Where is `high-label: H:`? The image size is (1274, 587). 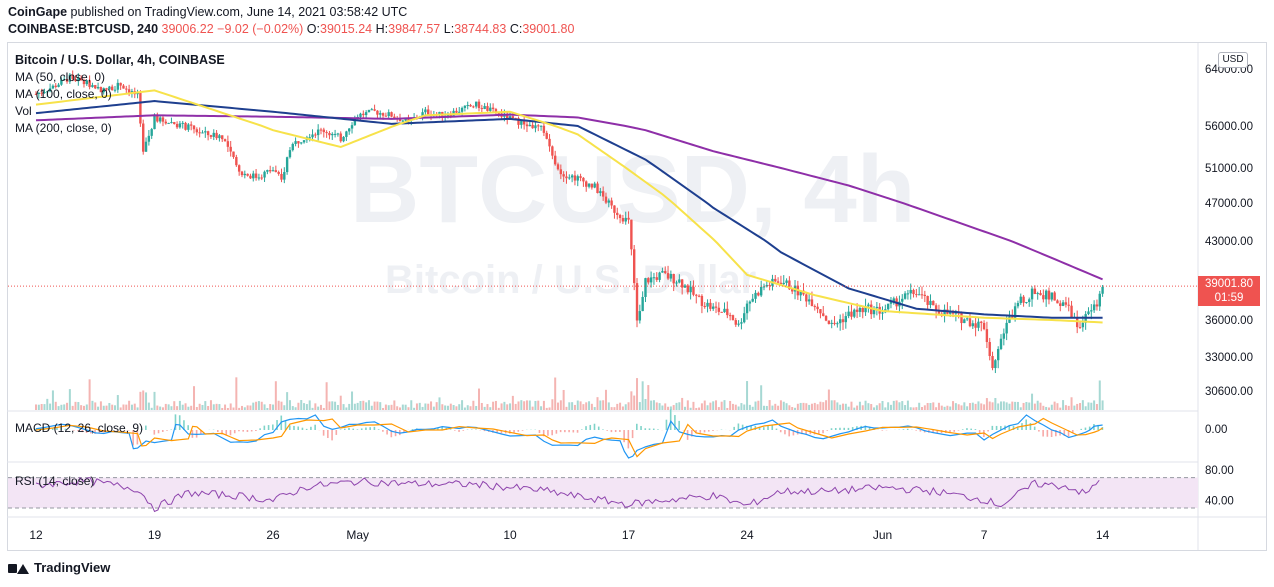
high-label: H: is located at coordinates (382, 29).